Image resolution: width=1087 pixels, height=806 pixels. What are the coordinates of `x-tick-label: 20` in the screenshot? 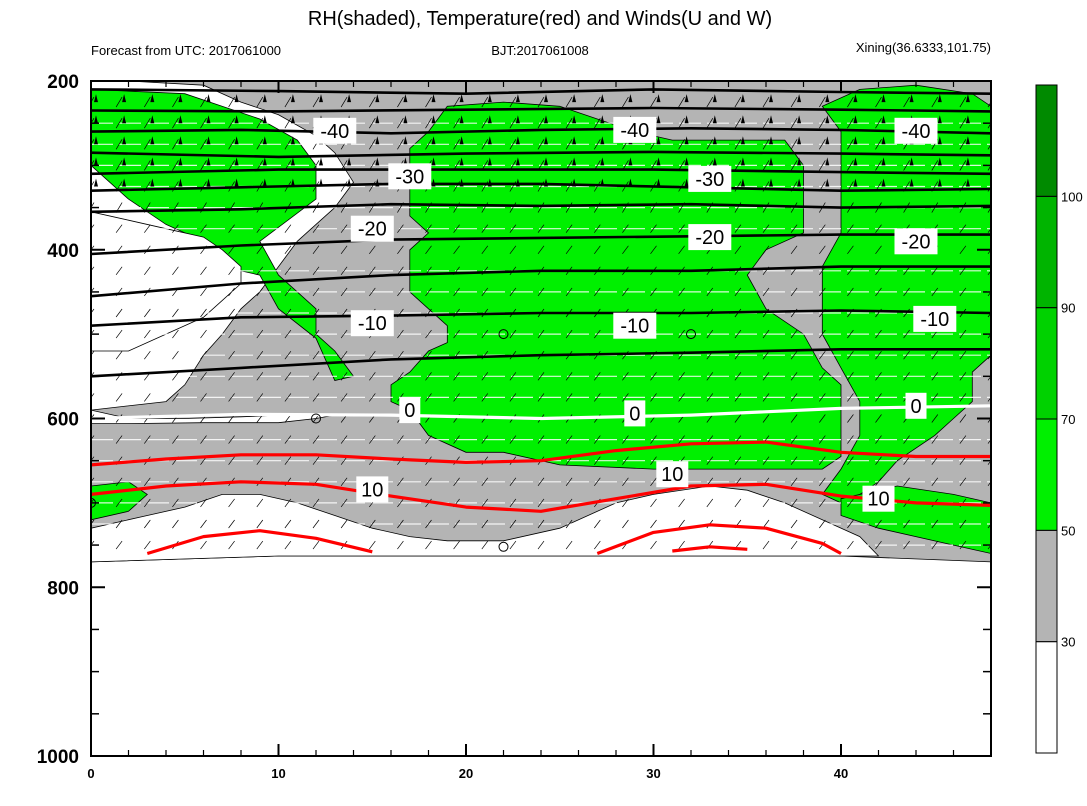 It's located at (466, 773).